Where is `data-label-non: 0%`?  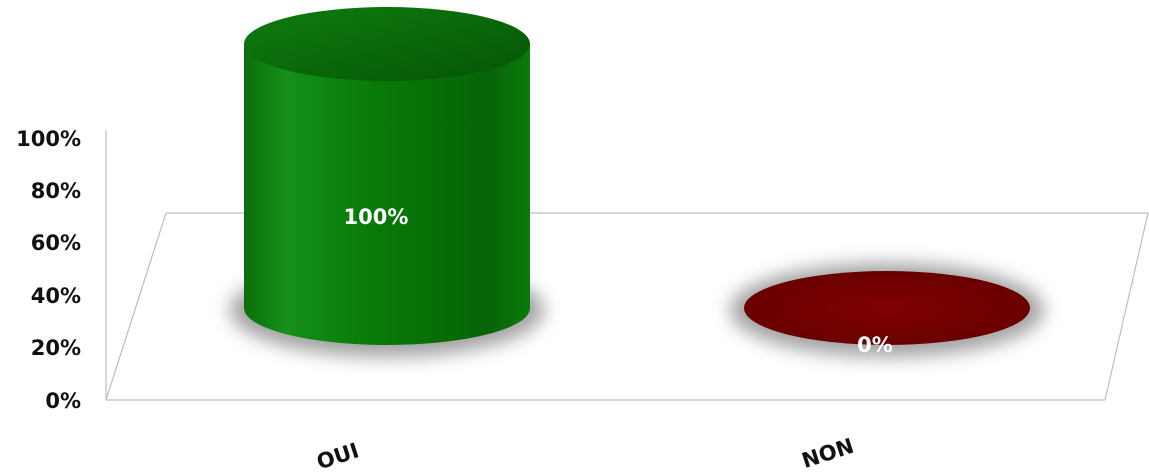
data-label-non: 0% is located at coordinates (875, 345).